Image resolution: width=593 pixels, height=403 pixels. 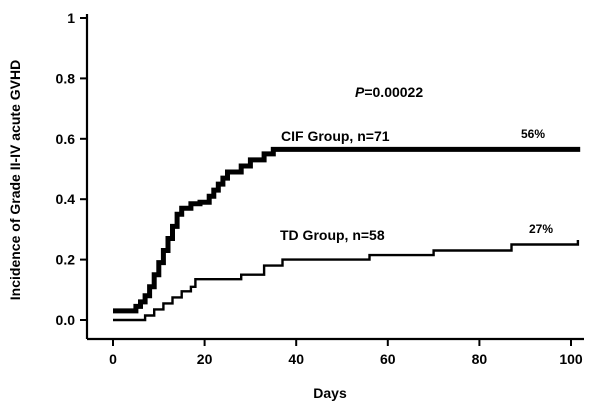 What do you see at coordinates (480, 359) in the screenshot?
I see `x-tick-label: 80` at bounding box center [480, 359].